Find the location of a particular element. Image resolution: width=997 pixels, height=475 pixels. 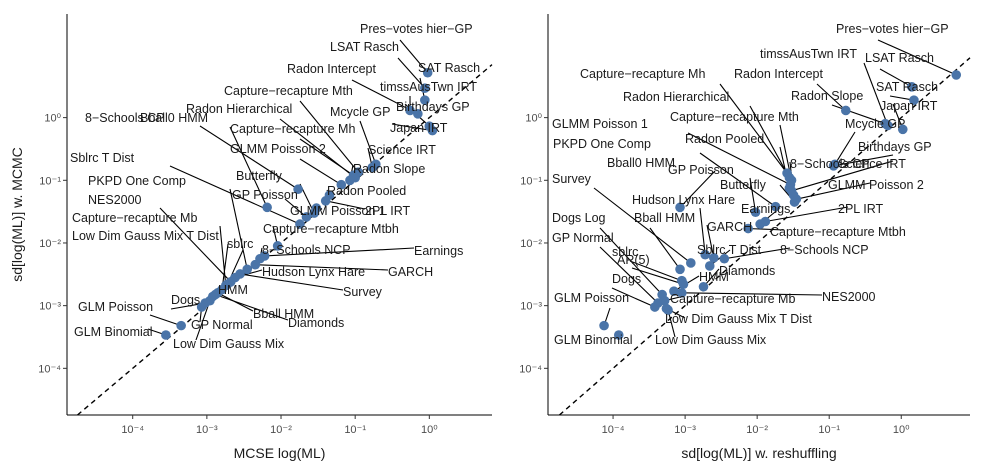

point-label: Hudson Lynx Hare is located at coordinates (313, 272).